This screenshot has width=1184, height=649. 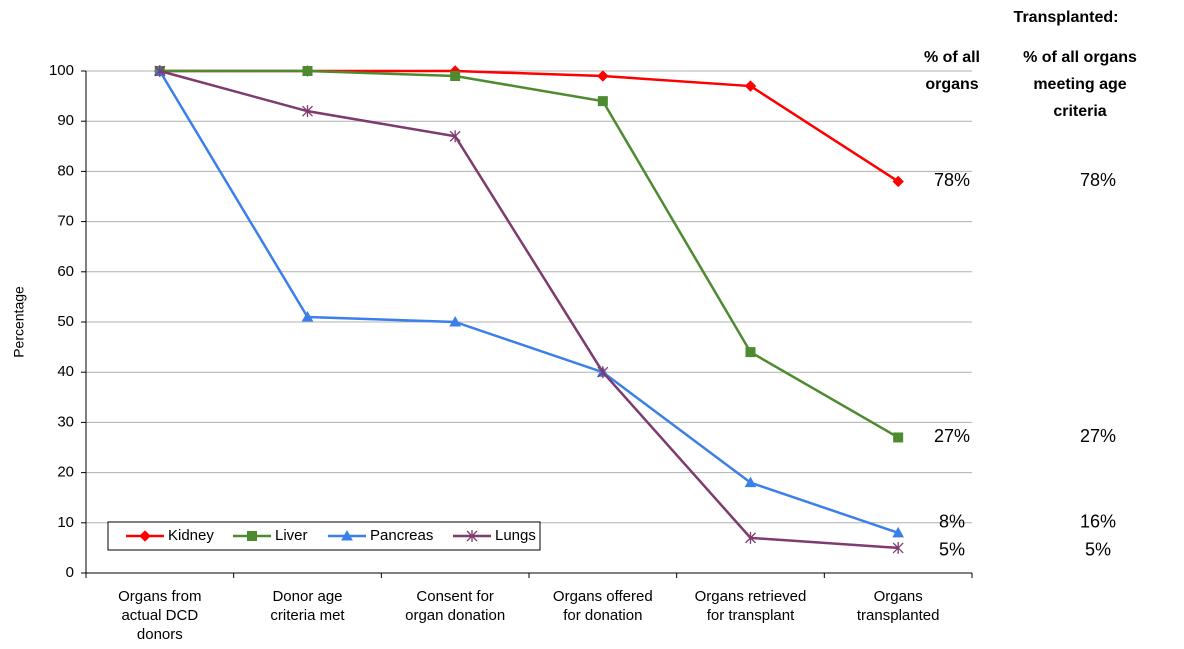 I want to click on y-axis-label: Percentage, so click(x=19, y=322).